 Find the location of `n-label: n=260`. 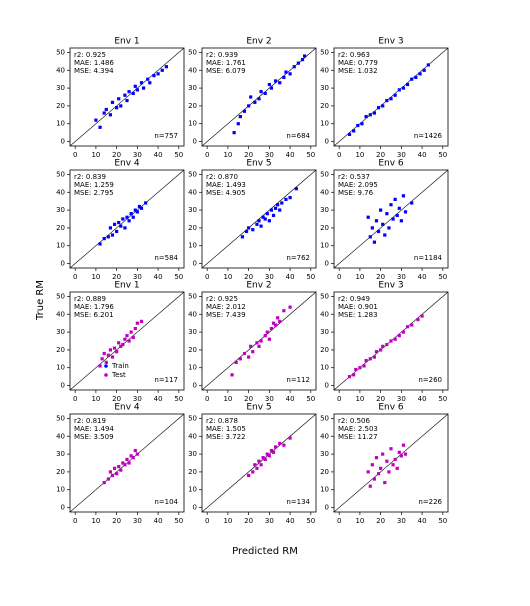

n-label: n=260 is located at coordinates (430, 380).